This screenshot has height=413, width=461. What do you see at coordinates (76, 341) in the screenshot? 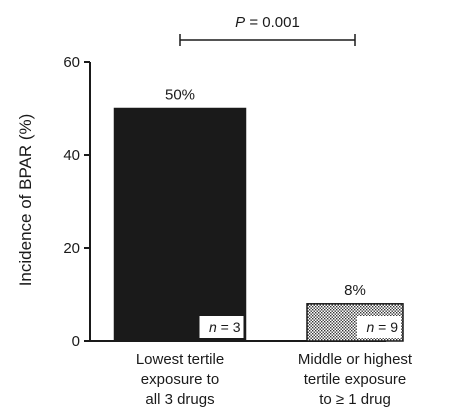
I see `y-tick-label: 0` at bounding box center [76, 341].